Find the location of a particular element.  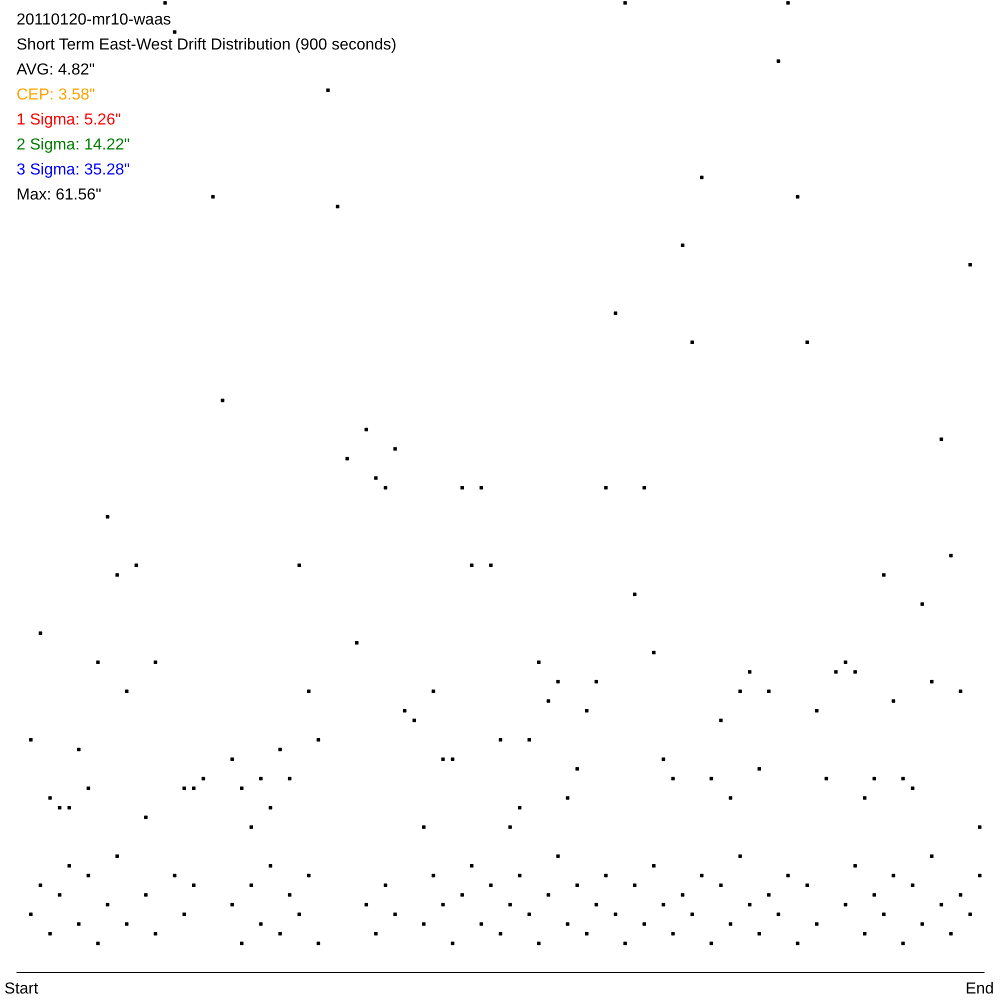

x-tick-label: Start is located at coordinates (21, 989).